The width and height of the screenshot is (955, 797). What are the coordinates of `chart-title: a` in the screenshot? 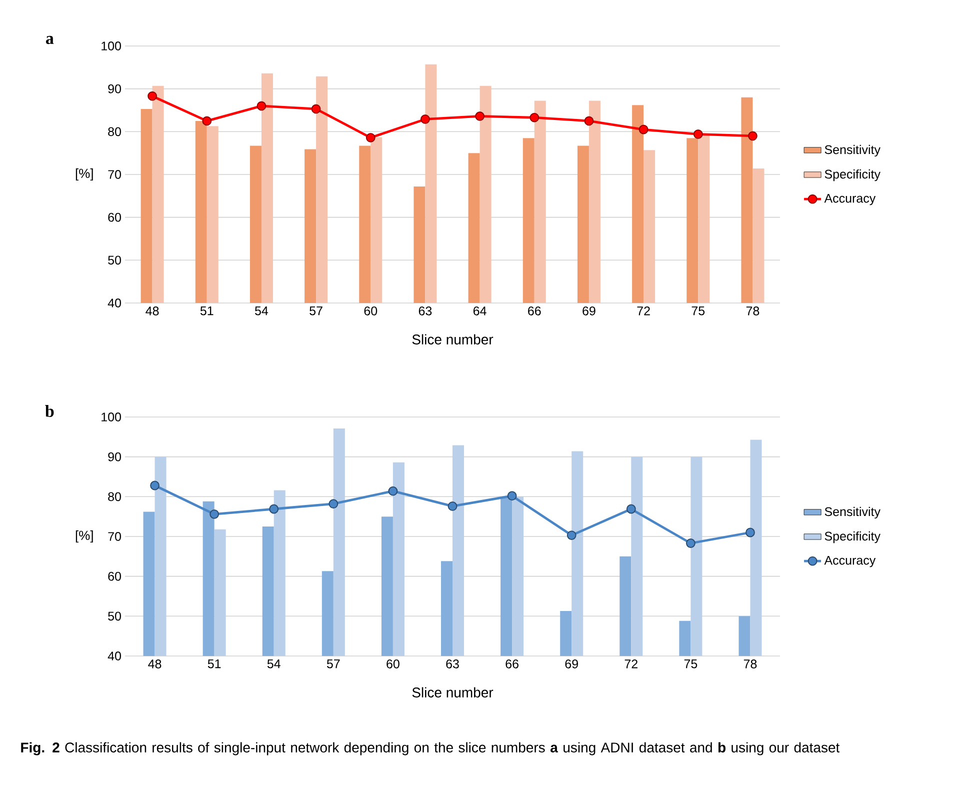 It's located at (50, 40).